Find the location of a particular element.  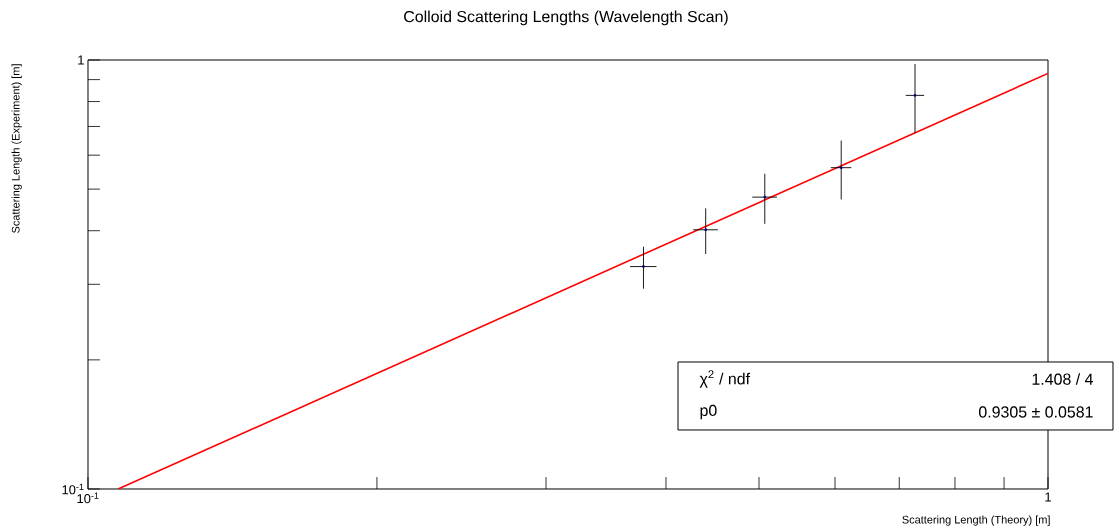

annotation: 1.408 / 4 is located at coordinates (1062, 379).